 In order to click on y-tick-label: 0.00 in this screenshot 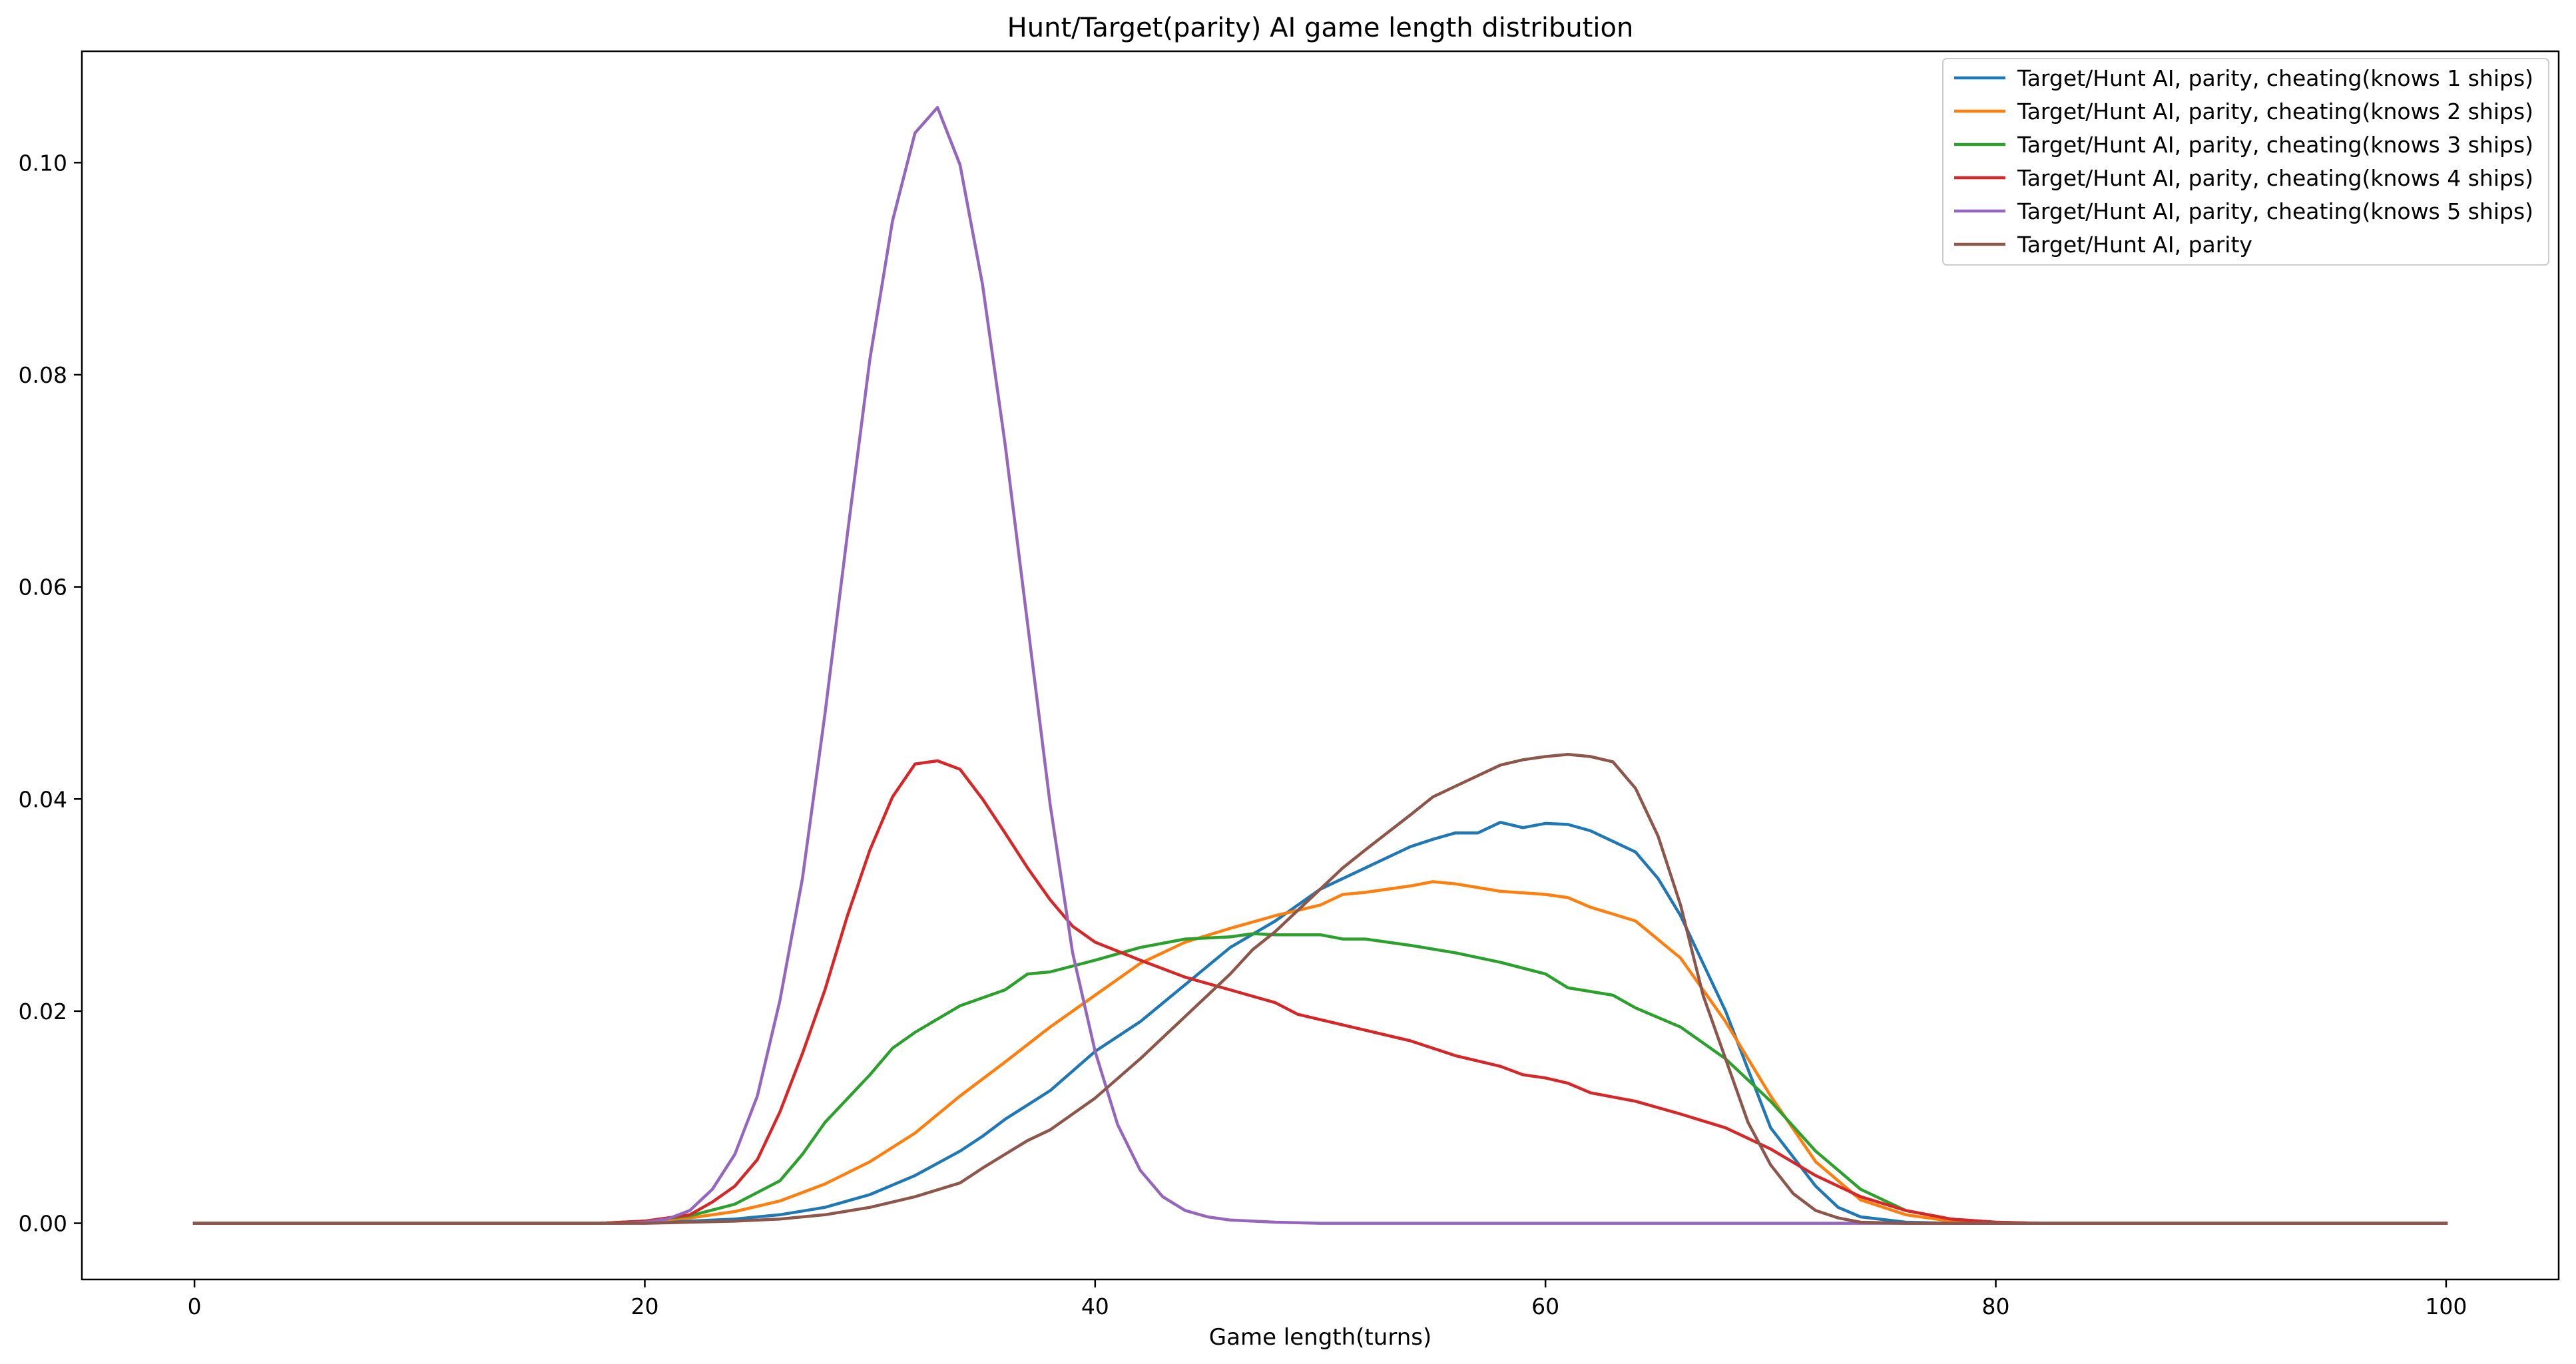, I will do `click(43, 1224)`.